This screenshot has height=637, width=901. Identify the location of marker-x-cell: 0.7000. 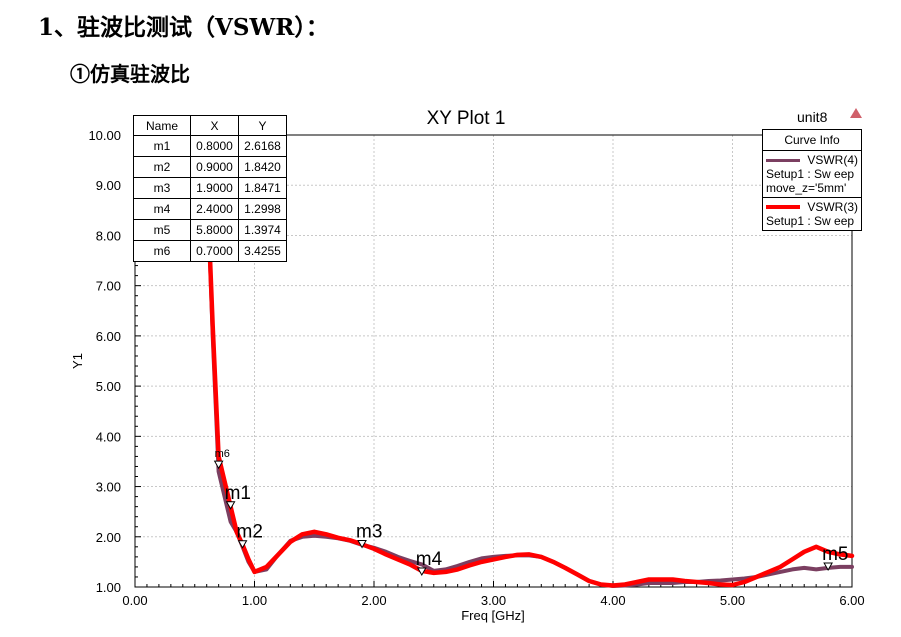
(214, 251).